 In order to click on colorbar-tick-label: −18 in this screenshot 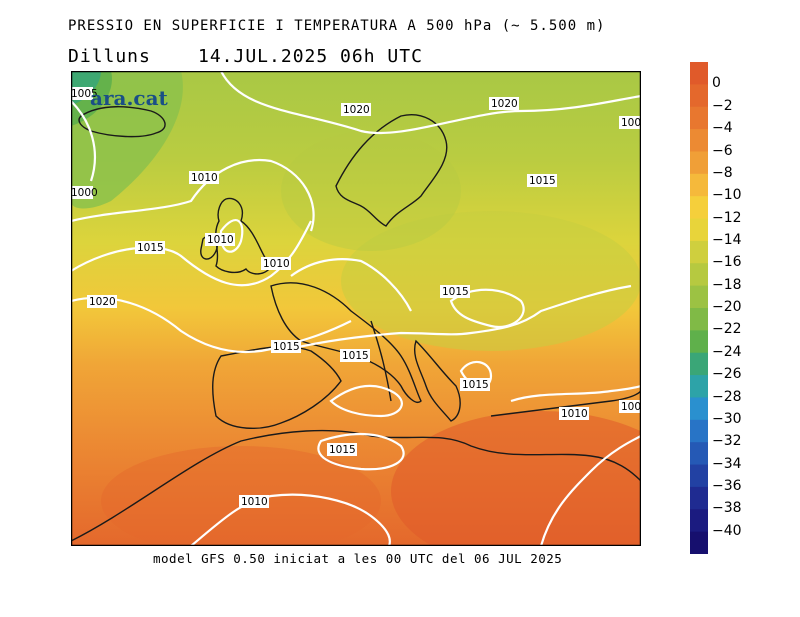, I will do `click(727, 284)`.